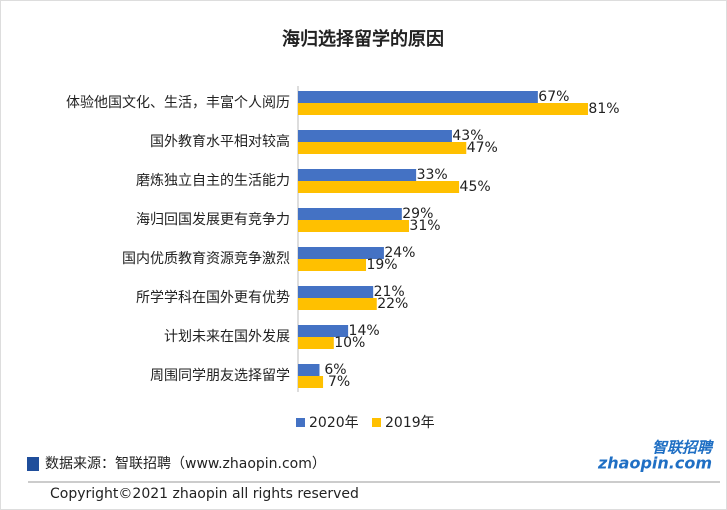 This screenshot has width=727, height=510. Describe the element at coordinates (603, 109) in the screenshot. I see `value-label: 81%` at that location.